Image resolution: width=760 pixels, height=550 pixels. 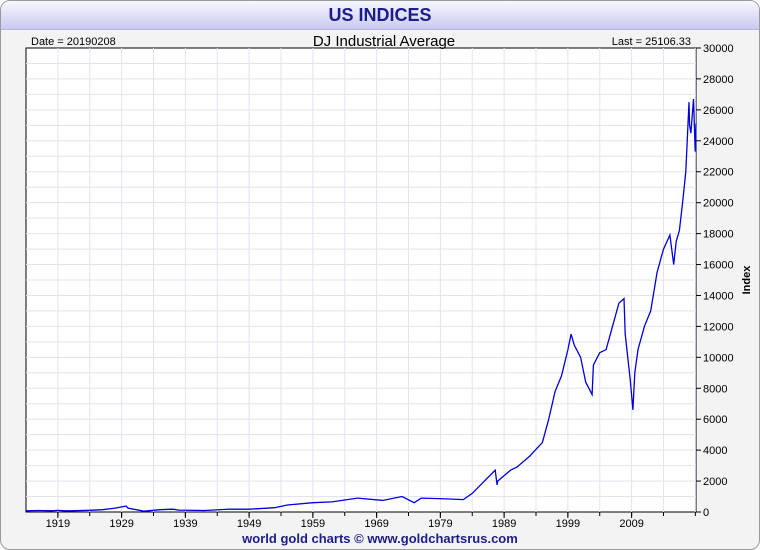 What do you see at coordinates (715, 451) in the screenshot?
I see `y-tick-label: 4000` at bounding box center [715, 451].